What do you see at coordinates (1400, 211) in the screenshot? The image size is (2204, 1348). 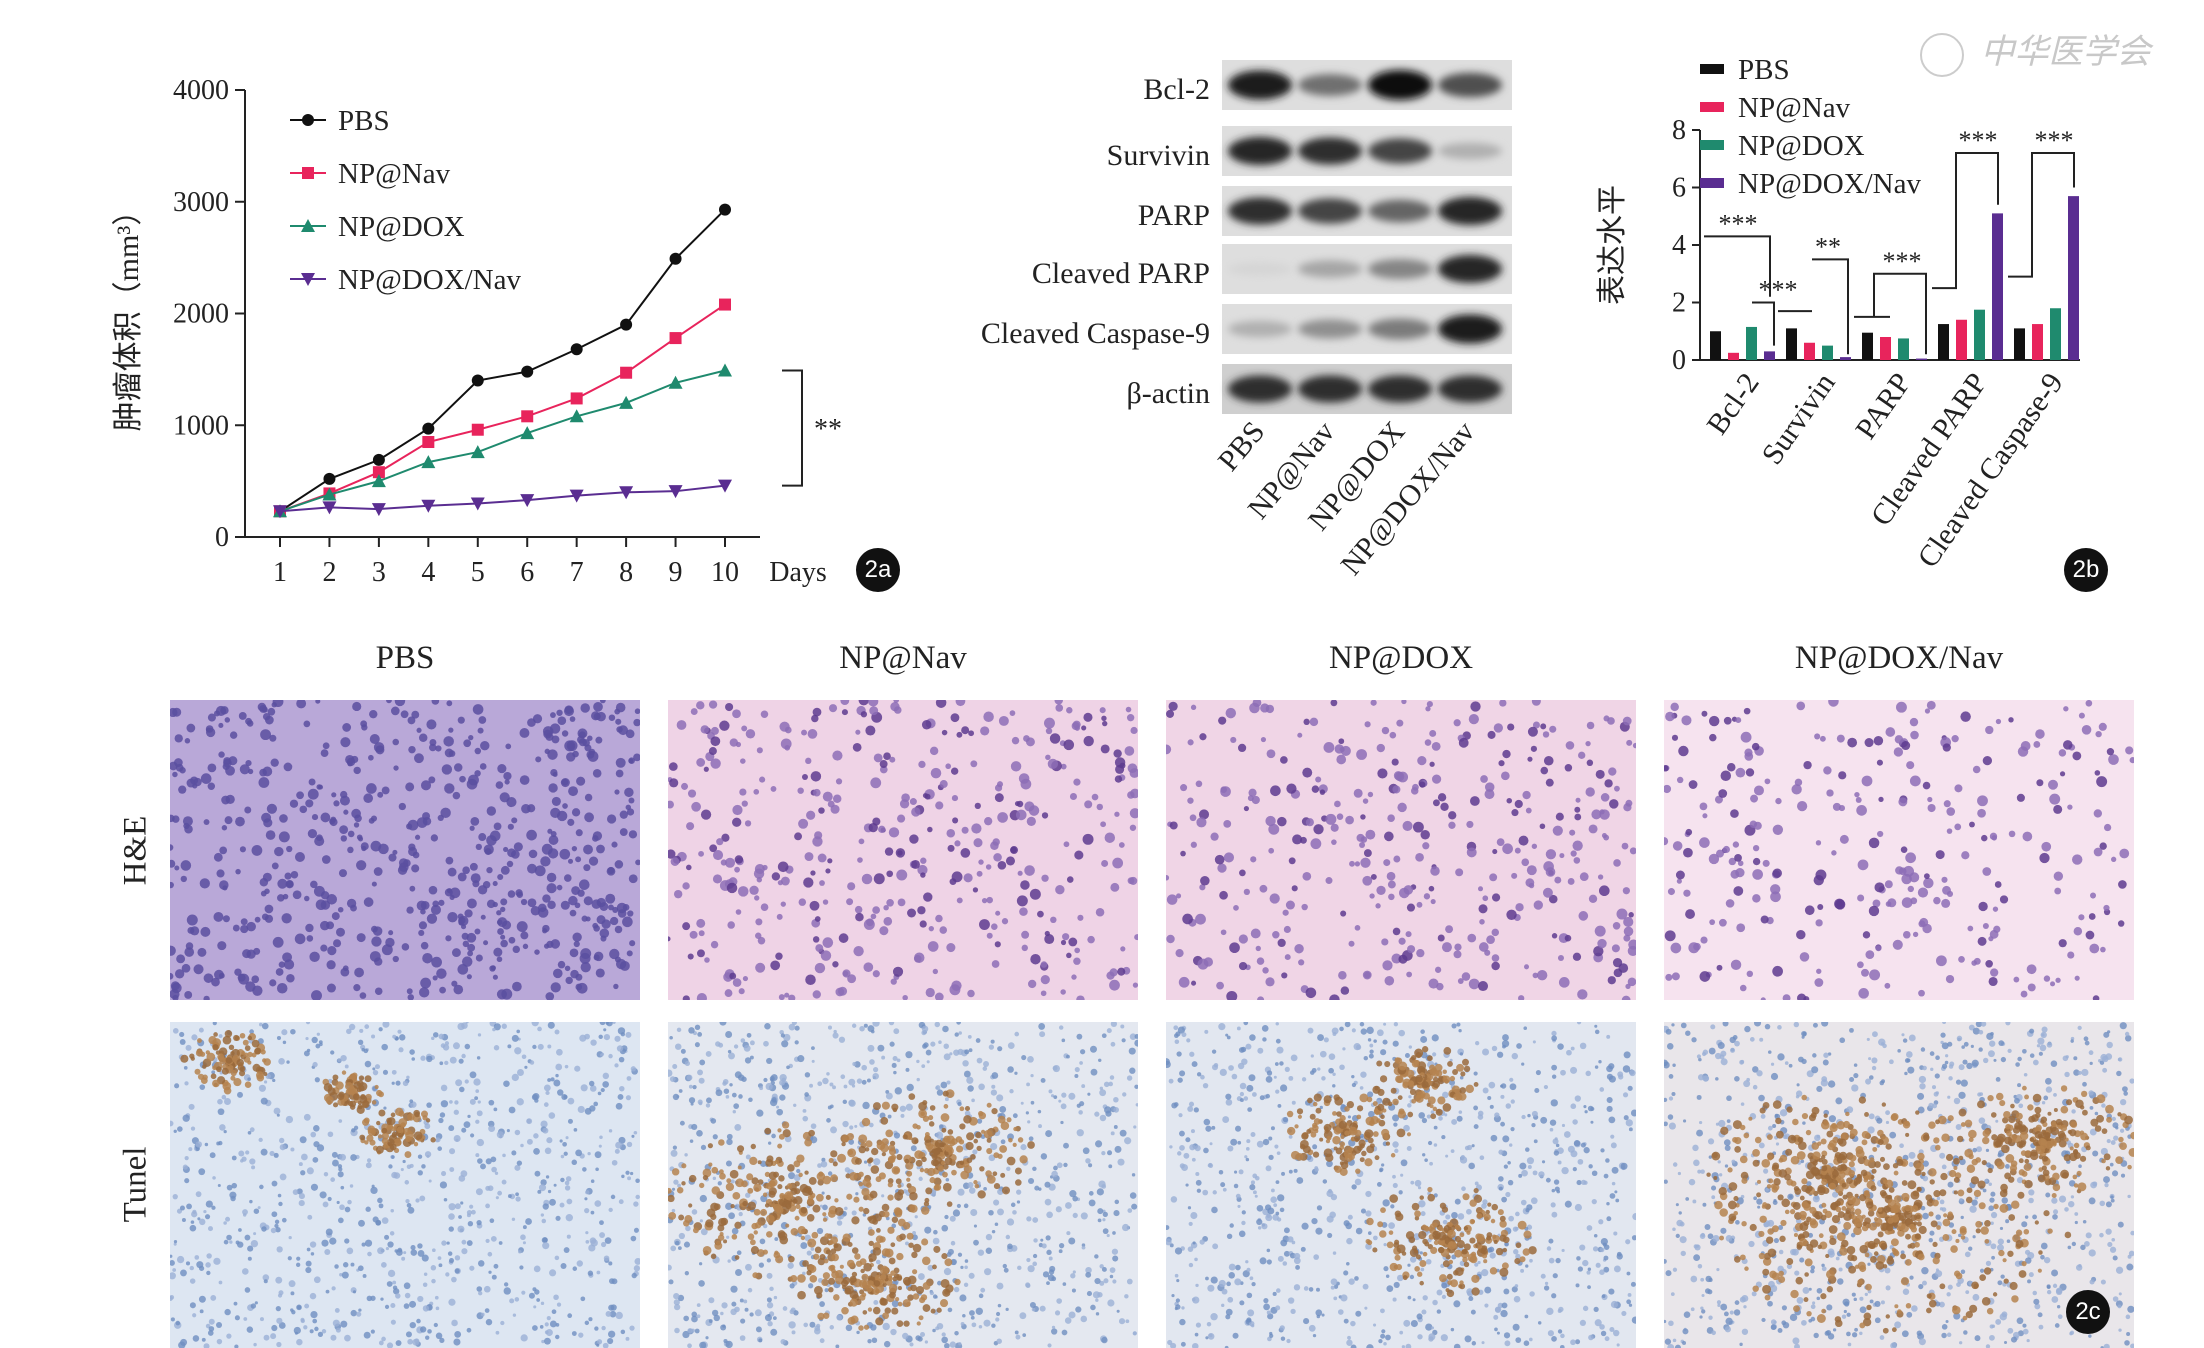 I see `blot-band` at bounding box center [1400, 211].